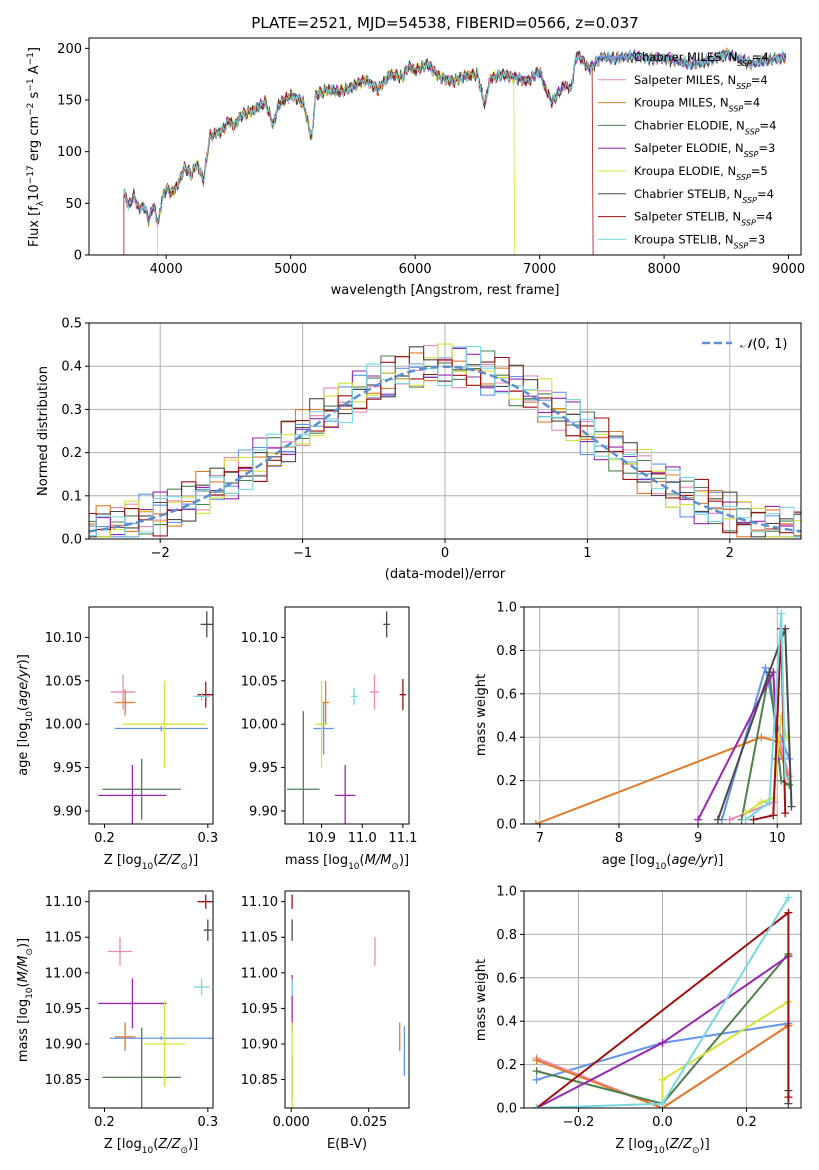  What do you see at coordinates (539, 269) in the screenshot?
I see `x-tick-label: 7000` at bounding box center [539, 269].